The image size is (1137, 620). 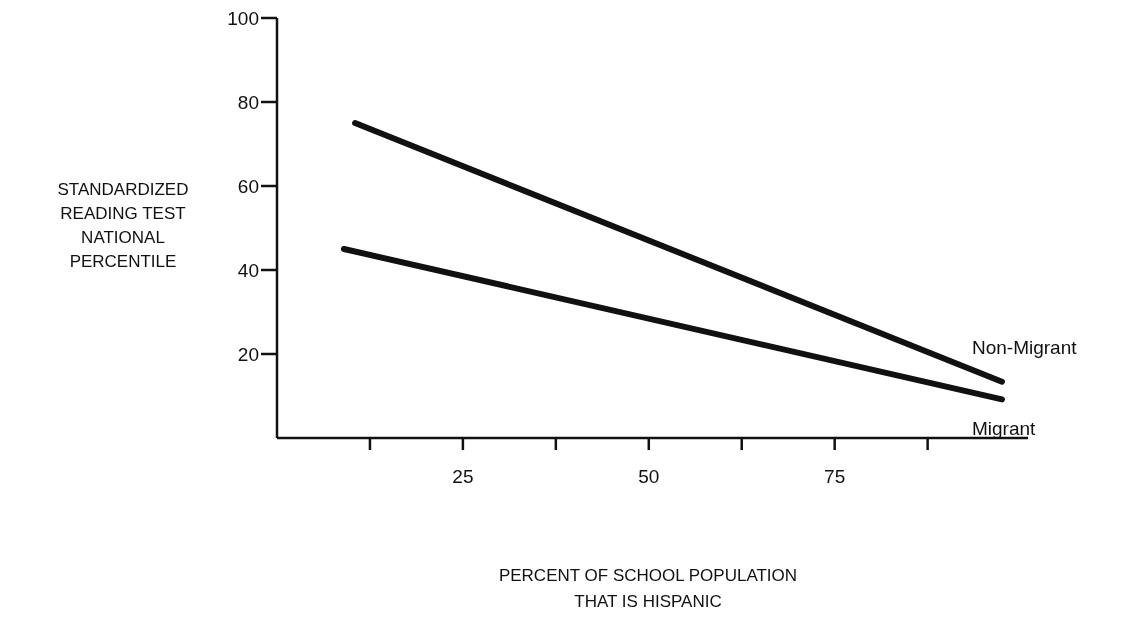 I want to click on x-tick-label: 25, so click(x=463, y=477).